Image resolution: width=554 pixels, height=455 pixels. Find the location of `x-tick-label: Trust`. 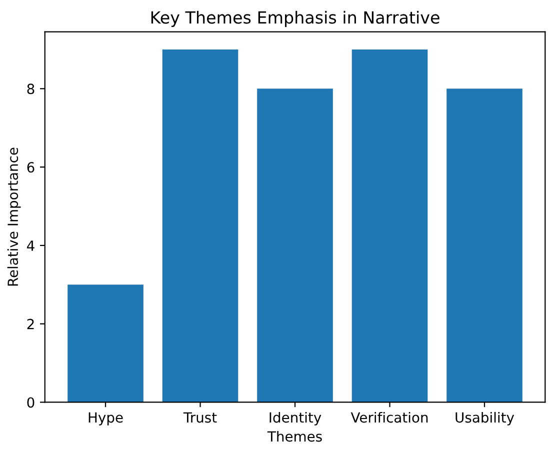

x-tick-label: Trust is located at coordinates (200, 417).